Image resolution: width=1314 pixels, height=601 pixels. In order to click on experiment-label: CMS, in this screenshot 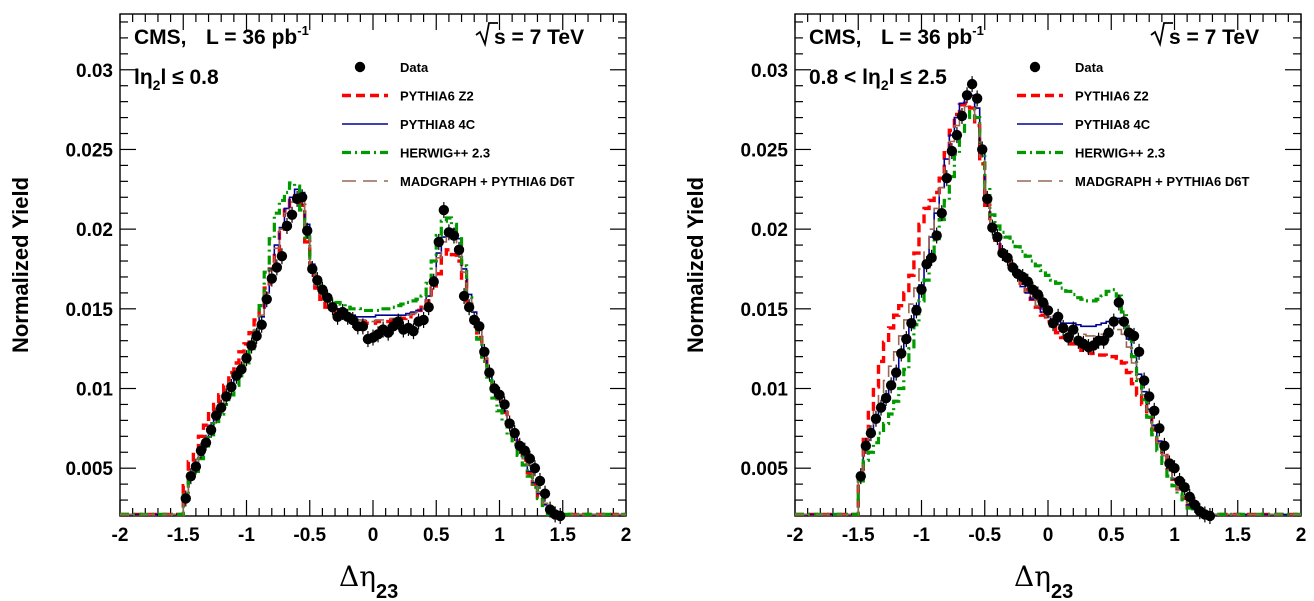, I will do `click(835, 37)`.